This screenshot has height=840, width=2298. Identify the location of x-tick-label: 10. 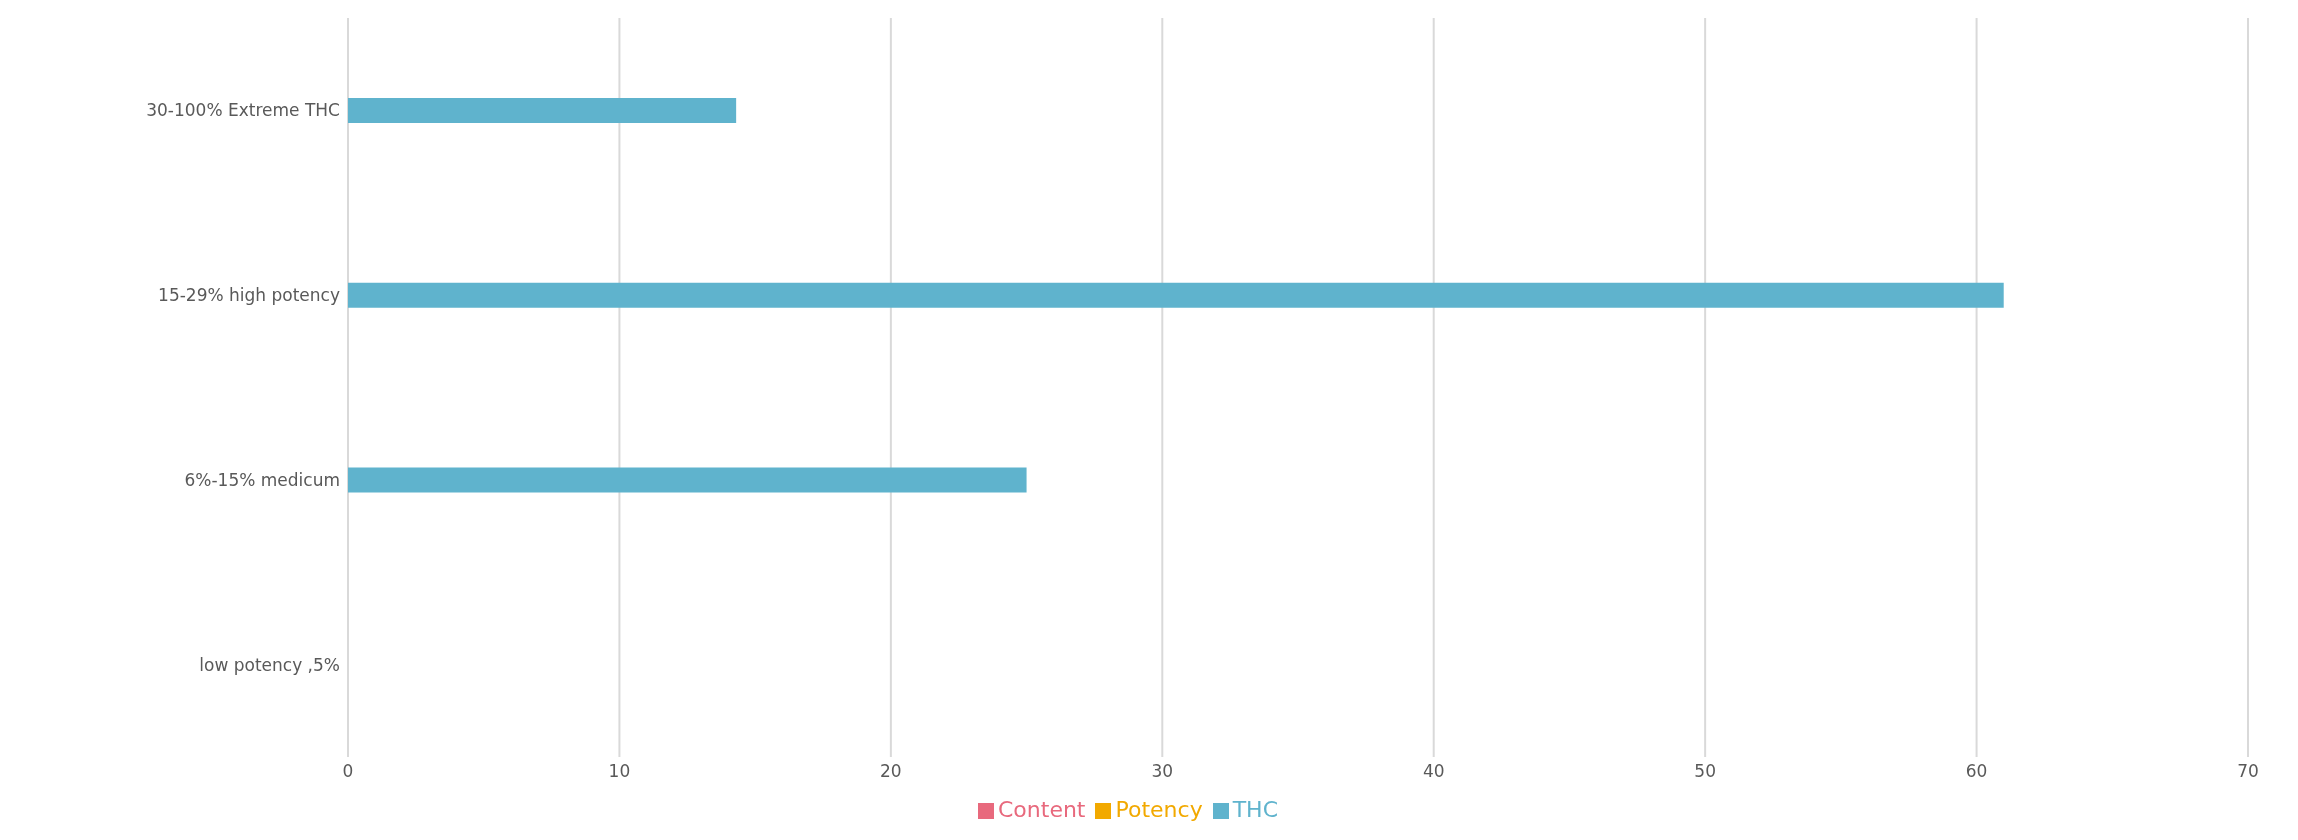
(619, 771).